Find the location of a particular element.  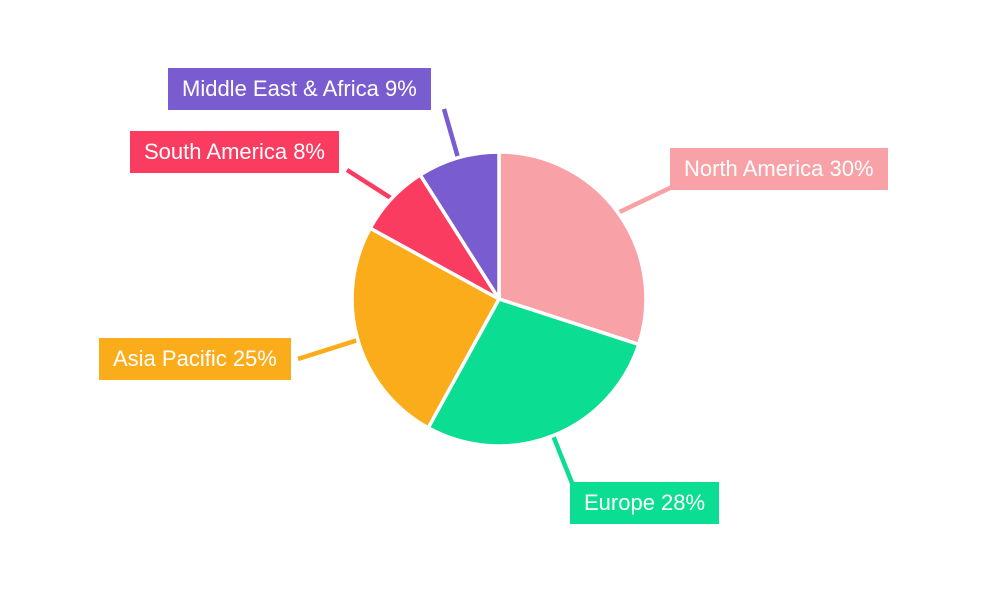

pie-slice-north-america is located at coordinates (572, 248).